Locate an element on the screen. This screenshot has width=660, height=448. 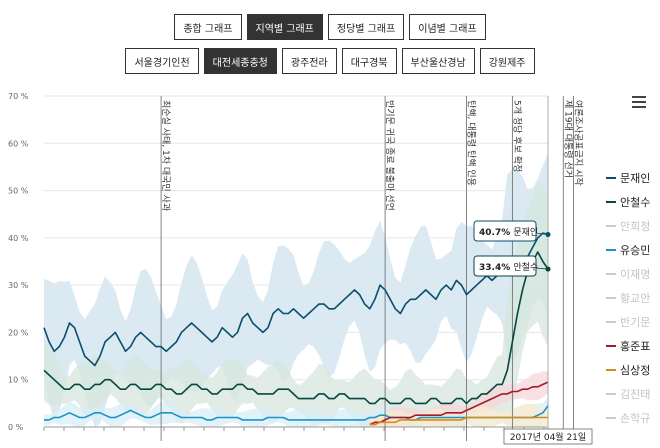
region-tab-2: 광주전라 is located at coordinates (309, 61).